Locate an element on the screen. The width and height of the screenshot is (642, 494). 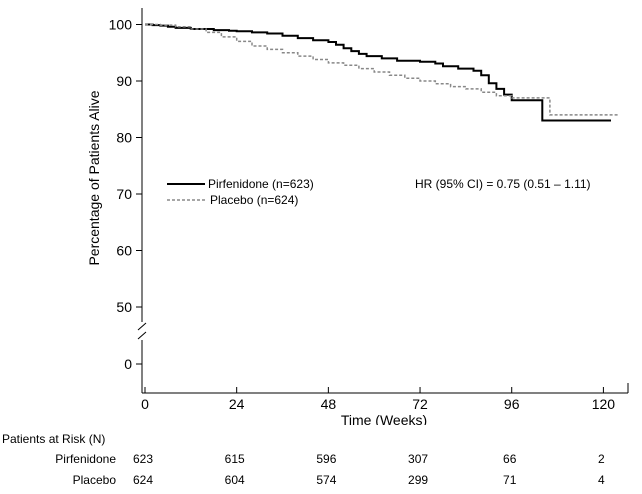
risk-value: 624 is located at coordinates (143, 480).